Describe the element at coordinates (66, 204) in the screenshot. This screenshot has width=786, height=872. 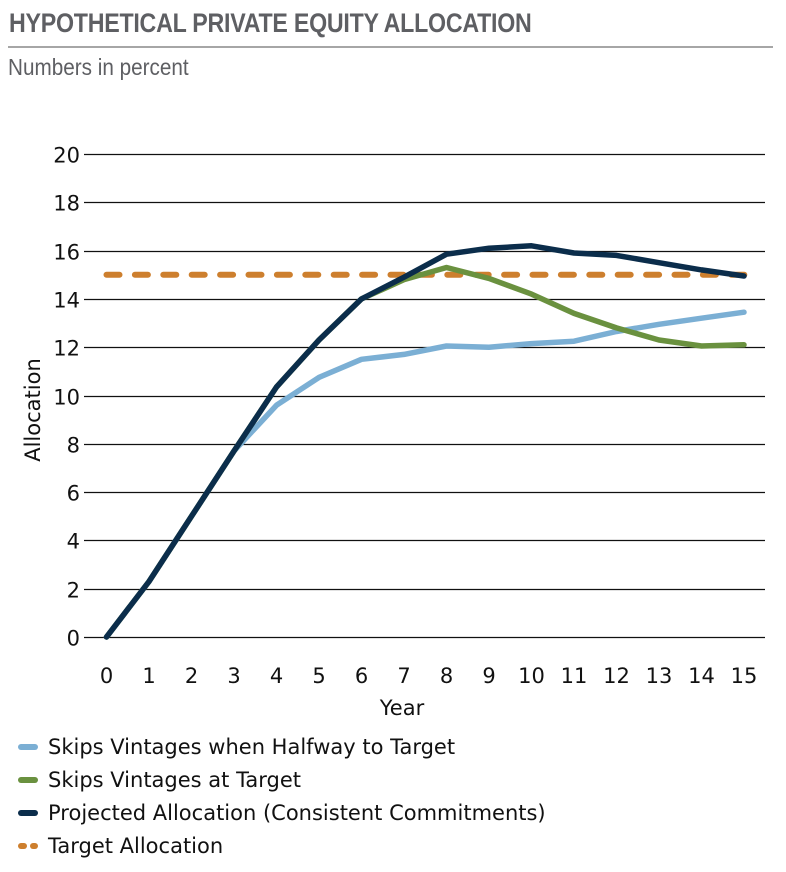
I see `y-tick-label: 18` at that location.